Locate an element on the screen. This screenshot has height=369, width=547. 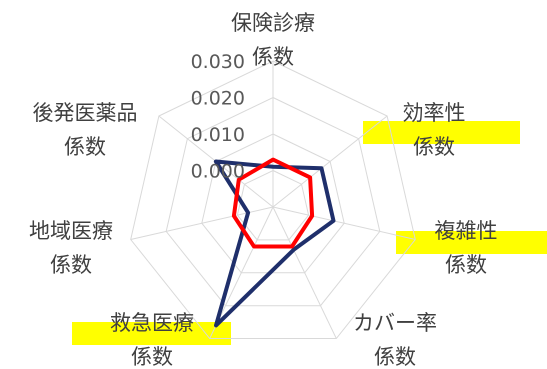
tick-label-0: 0.000 is located at coordinates (218, 172).